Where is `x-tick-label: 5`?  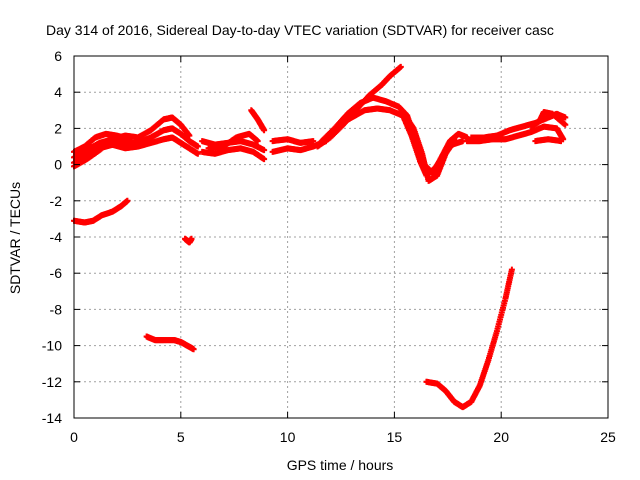 x-tick-label: 5 is located at coordinates (181, 437).